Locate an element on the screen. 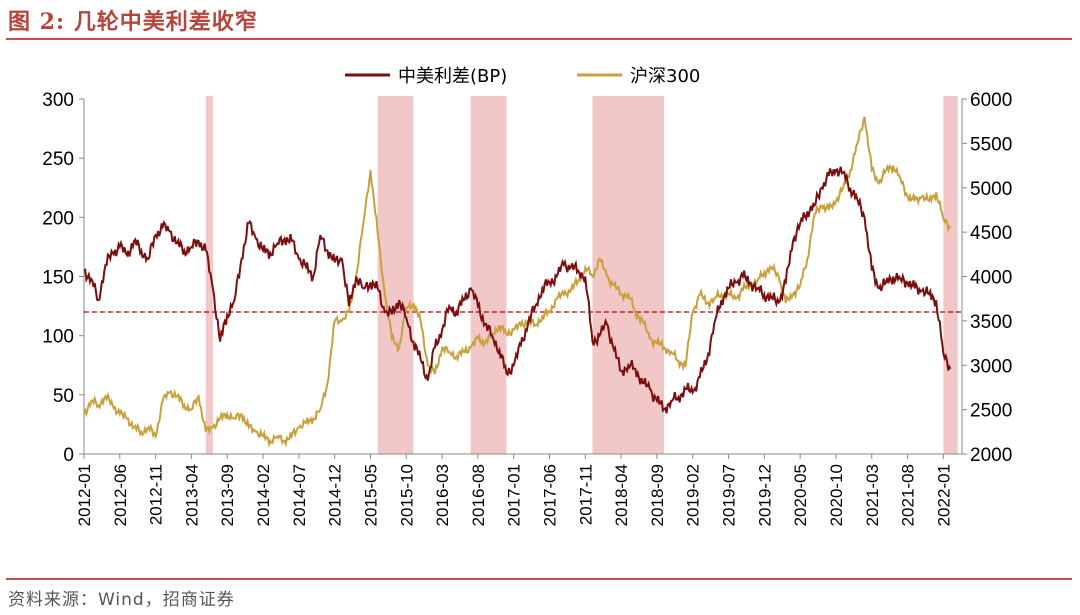  x-tick-label: 2014-07 is located at coordinates (299, 495).